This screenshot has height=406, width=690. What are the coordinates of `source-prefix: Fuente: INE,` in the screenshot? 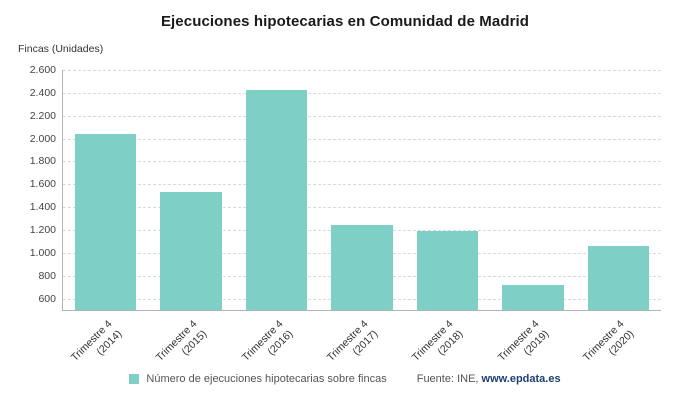 It's located at (449, 379).